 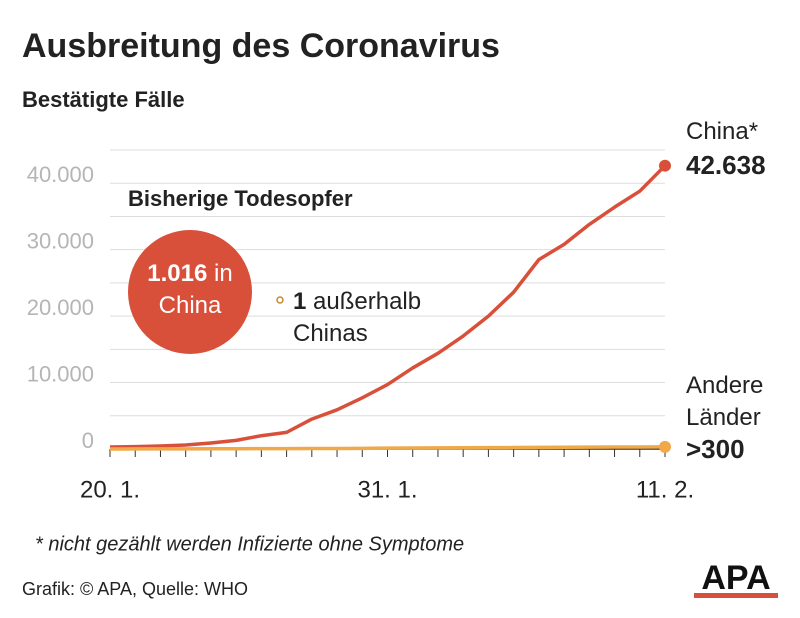 What do you see at coordinates (60, 174) in the screenshot?
I see `y-tick-label: 40.000` at bounding box center [60, 174].